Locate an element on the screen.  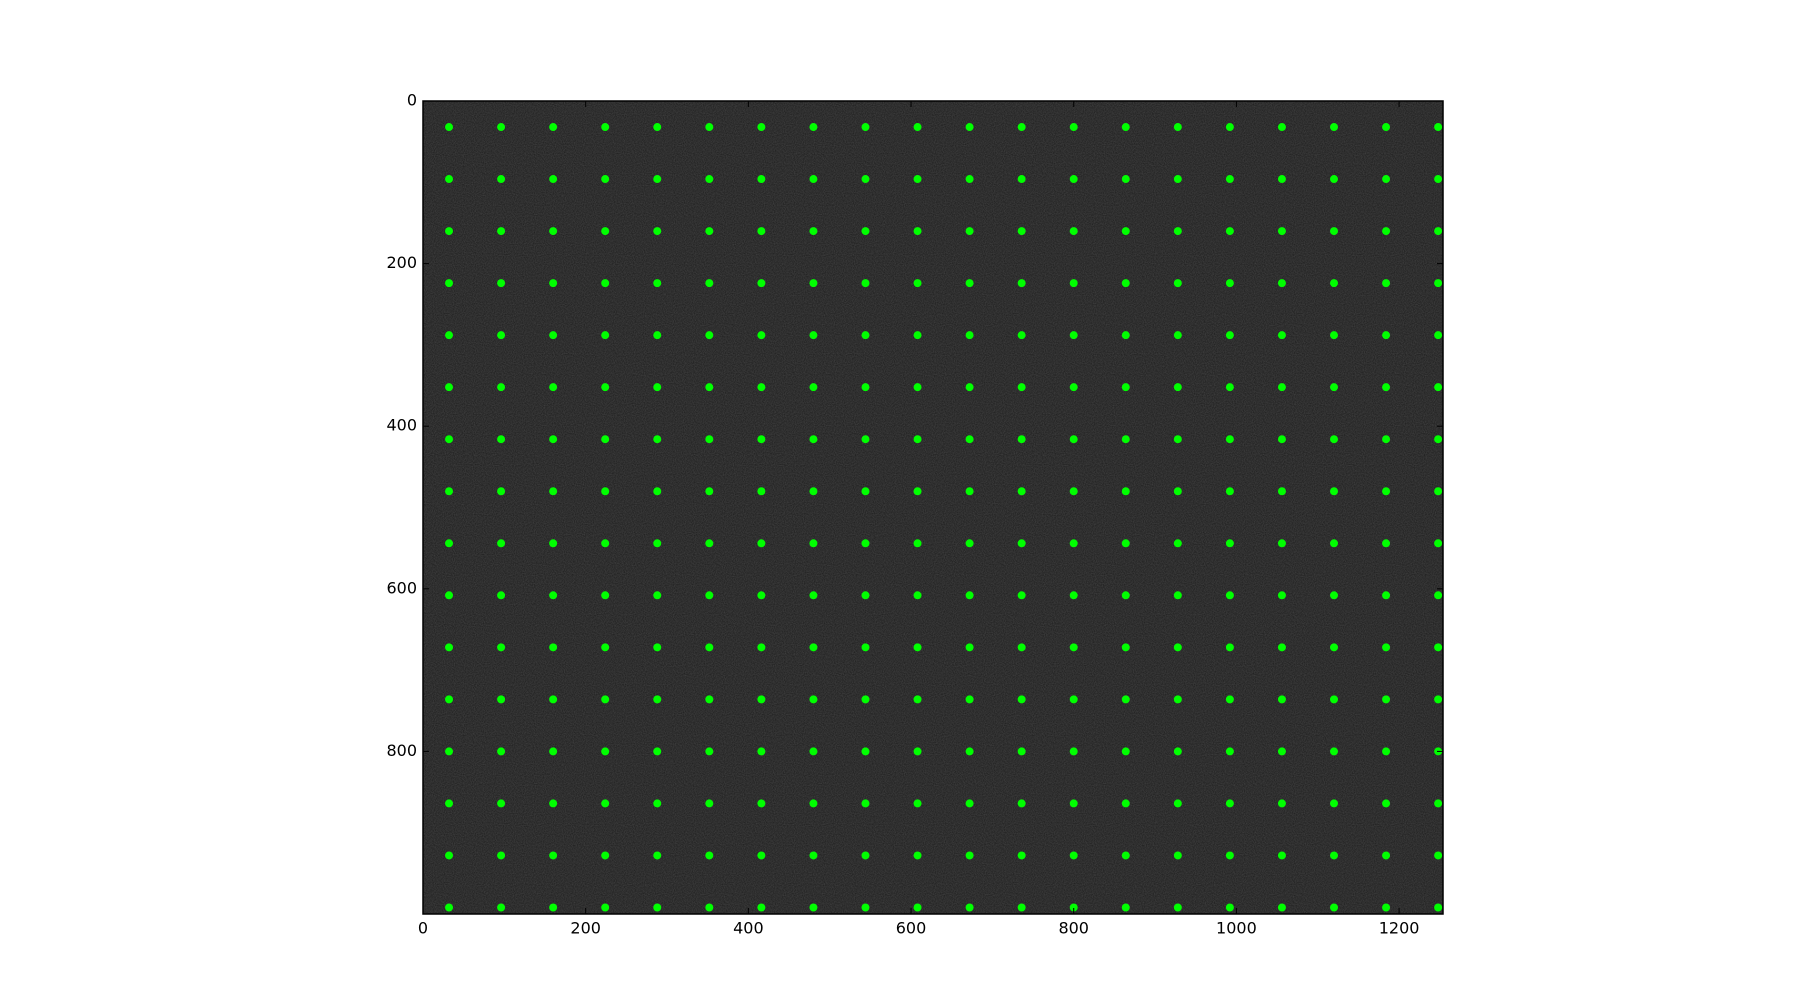
x-tick-label: 600 is located at coordinates (911, 928).